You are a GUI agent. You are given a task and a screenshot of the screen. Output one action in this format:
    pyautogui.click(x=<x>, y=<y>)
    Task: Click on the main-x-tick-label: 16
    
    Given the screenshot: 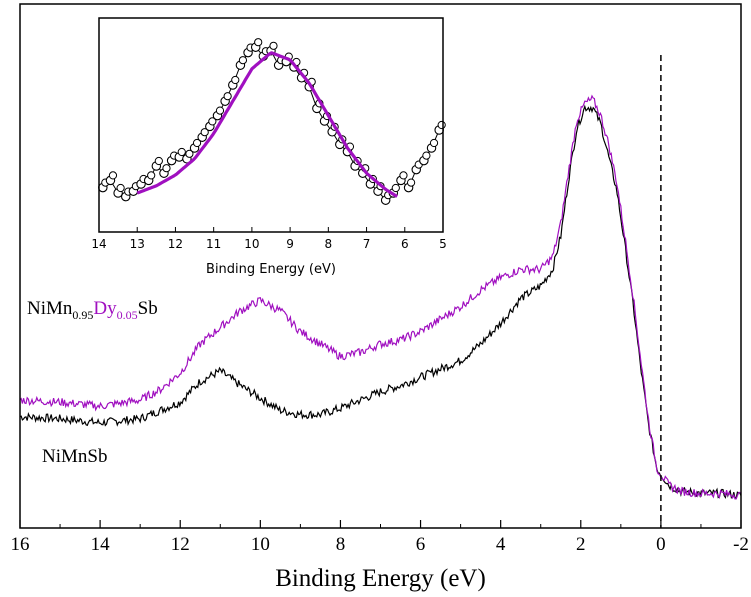 What is the action you would take?
    pyautogui.click(x=20, y=544)
    